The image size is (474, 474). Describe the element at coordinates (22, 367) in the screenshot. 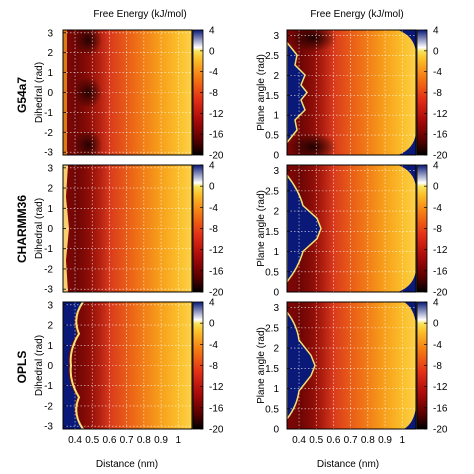

I see `row-label-opls: OPLS` at that location.